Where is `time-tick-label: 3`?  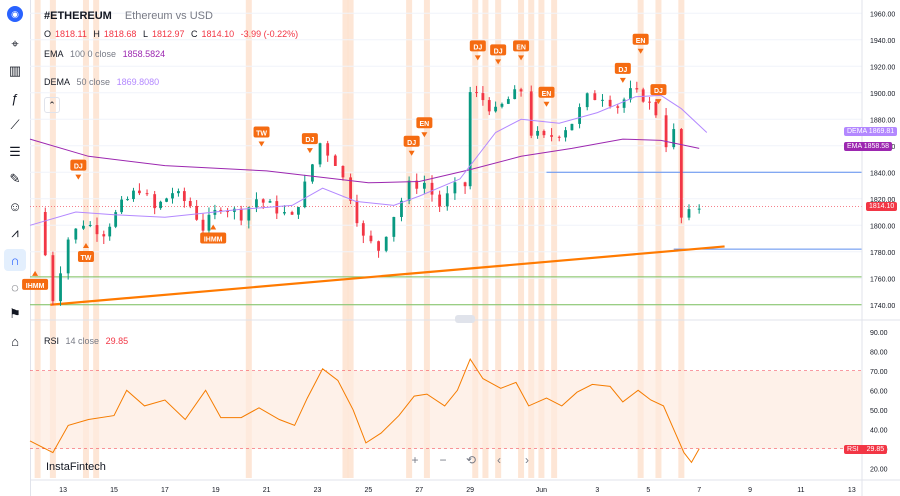
time-tick-label: 3 is located at coordinates (597, 490).